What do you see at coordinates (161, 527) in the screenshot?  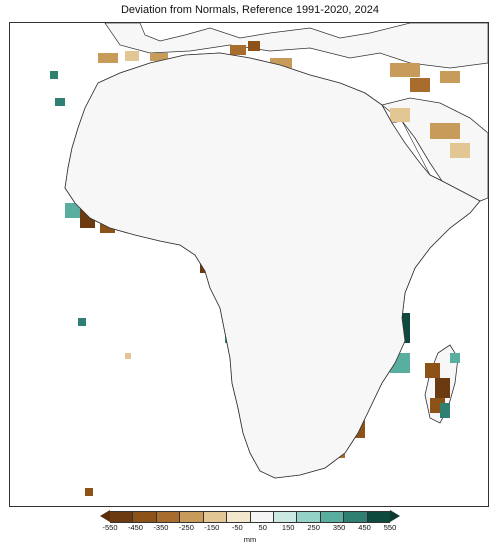 I see `legend-tick-label: -350` at bounding box center [161, 527].